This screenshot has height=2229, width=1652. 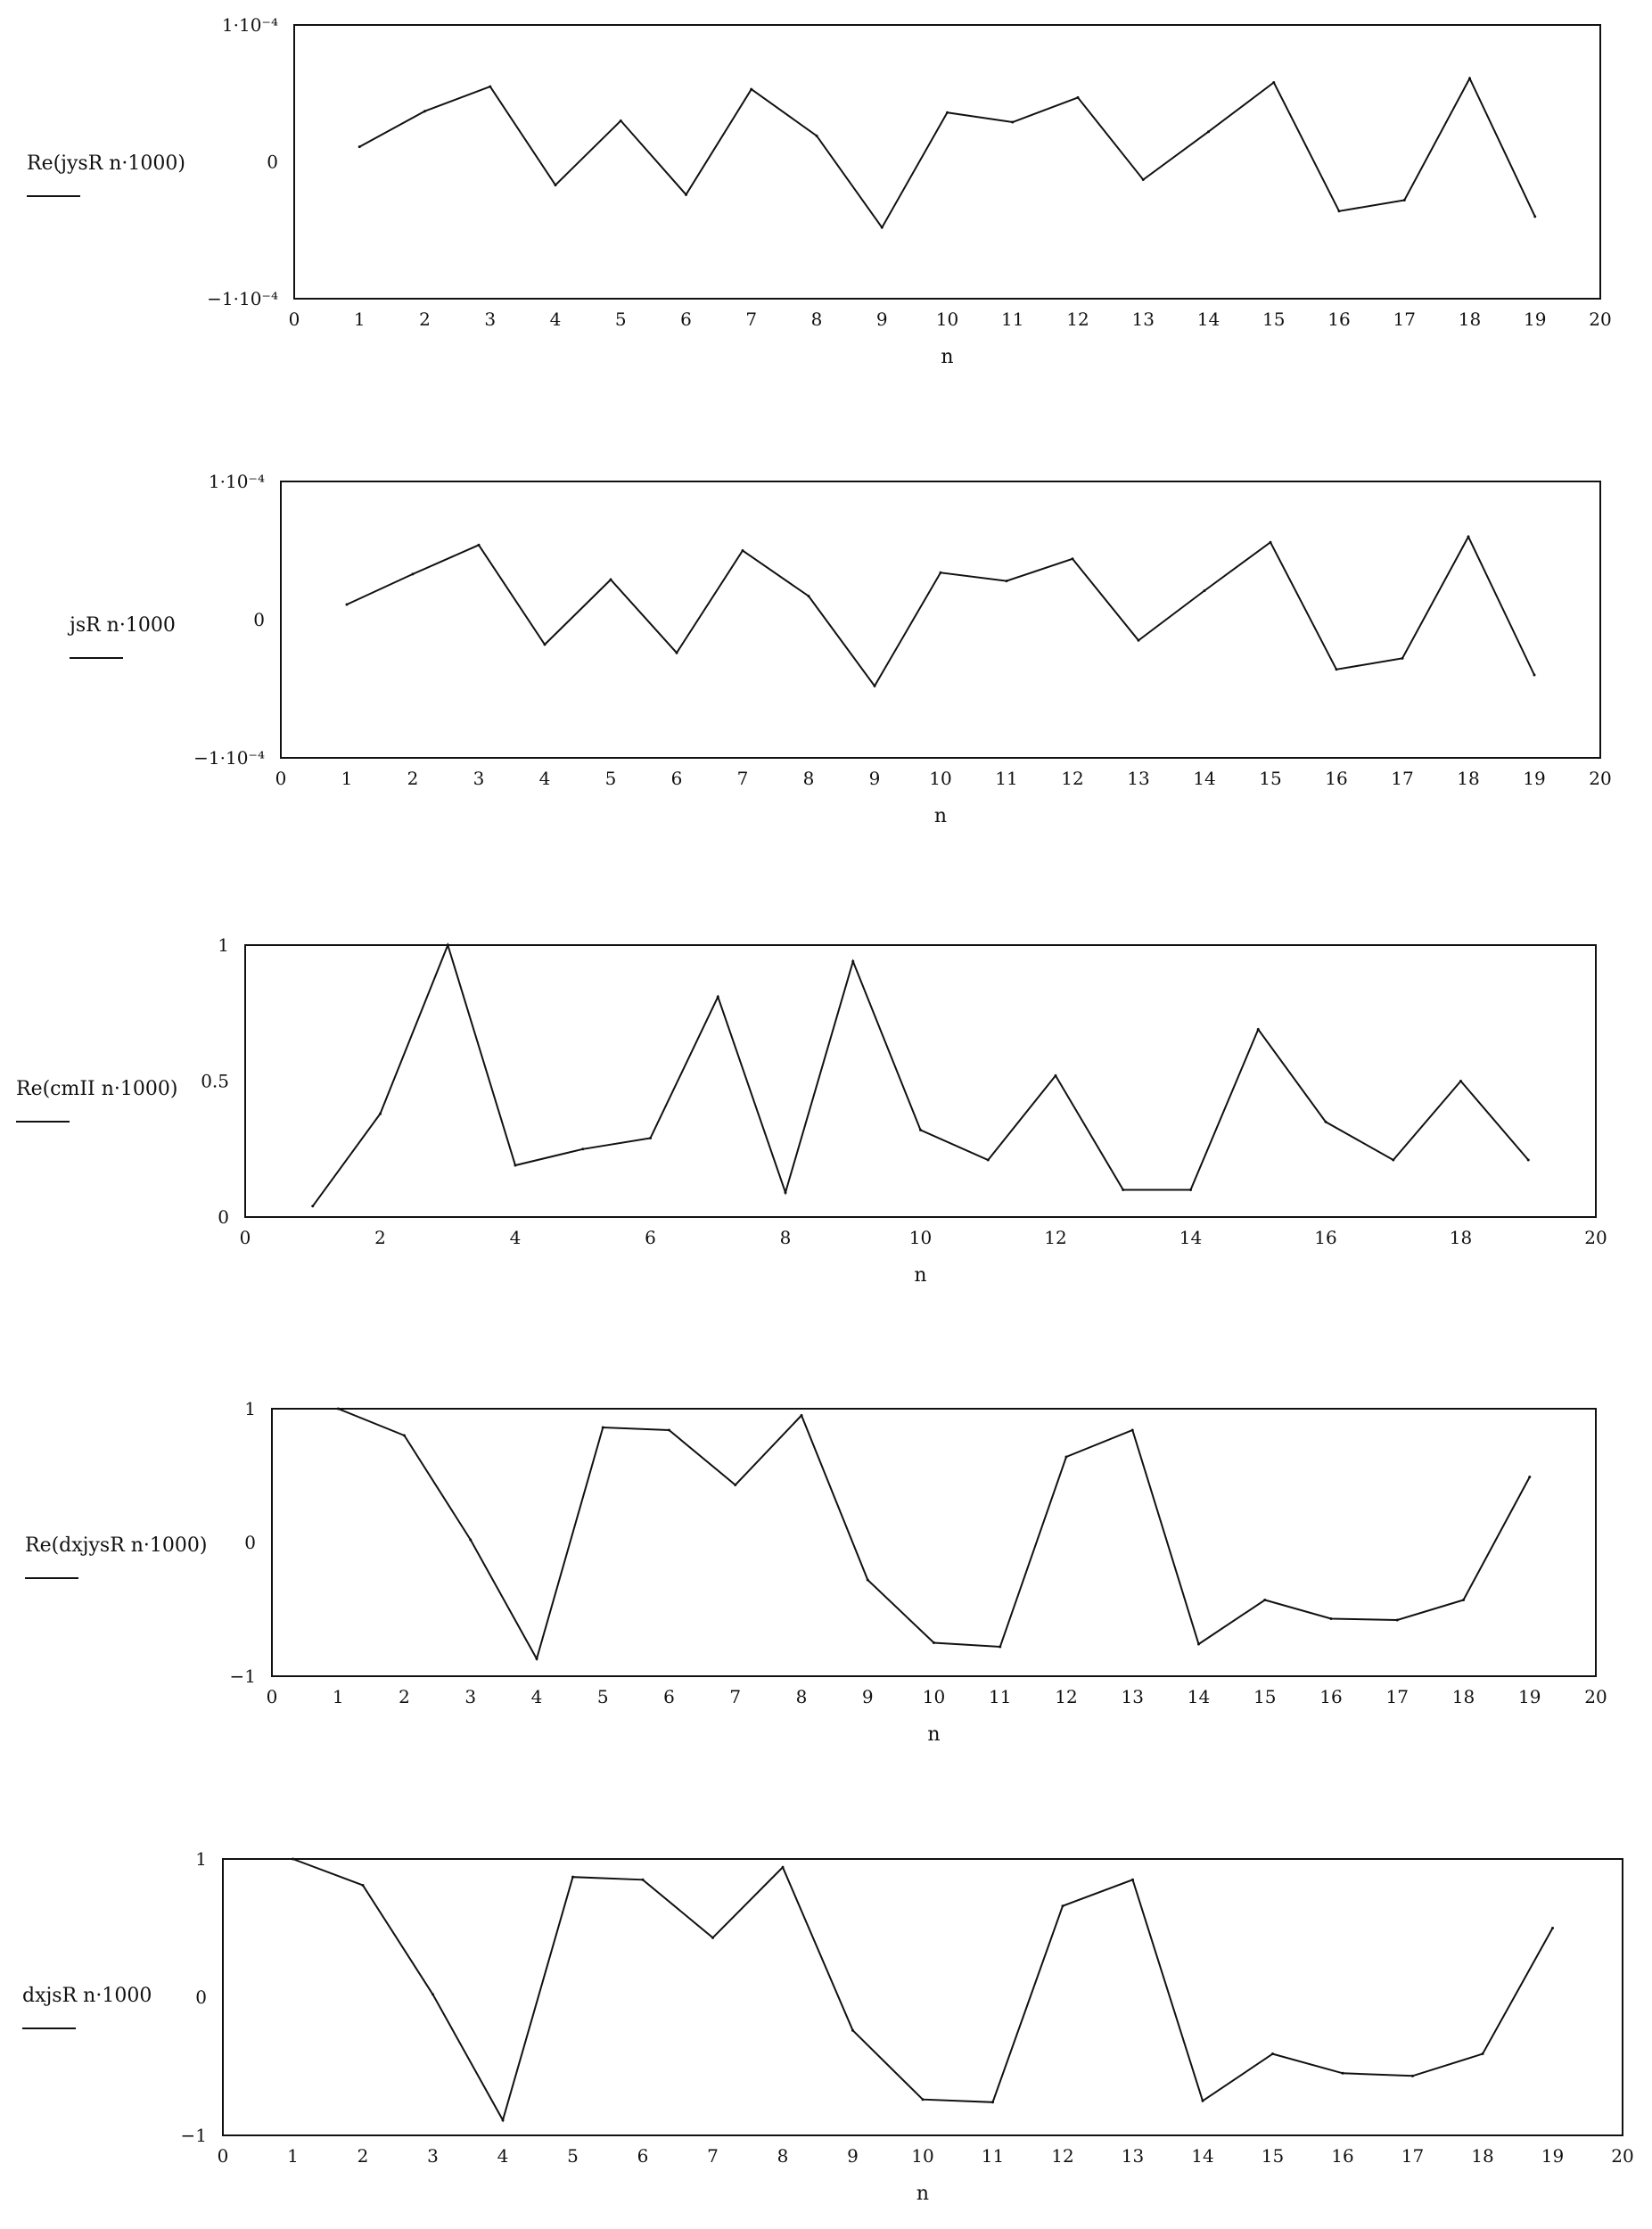 What do you see at coordinates (621, 319) in the screenshot?
I see `x-tick-label: 5` at bounding box center [621, 319].